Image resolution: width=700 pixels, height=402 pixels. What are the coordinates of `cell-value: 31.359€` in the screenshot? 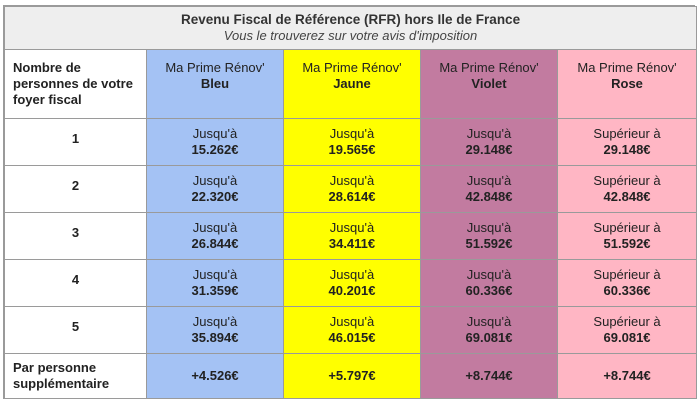 It's located at (215, 290).